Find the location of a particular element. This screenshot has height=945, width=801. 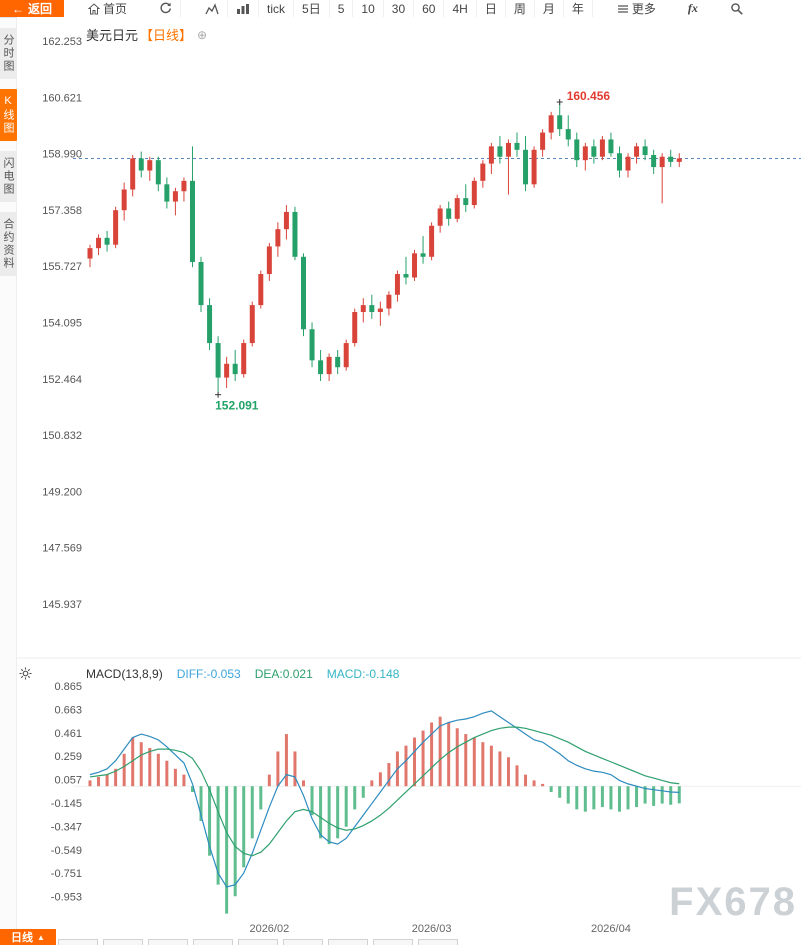

macd-hist-value: MACD:-0.148 is located at coordinates (363, 674).